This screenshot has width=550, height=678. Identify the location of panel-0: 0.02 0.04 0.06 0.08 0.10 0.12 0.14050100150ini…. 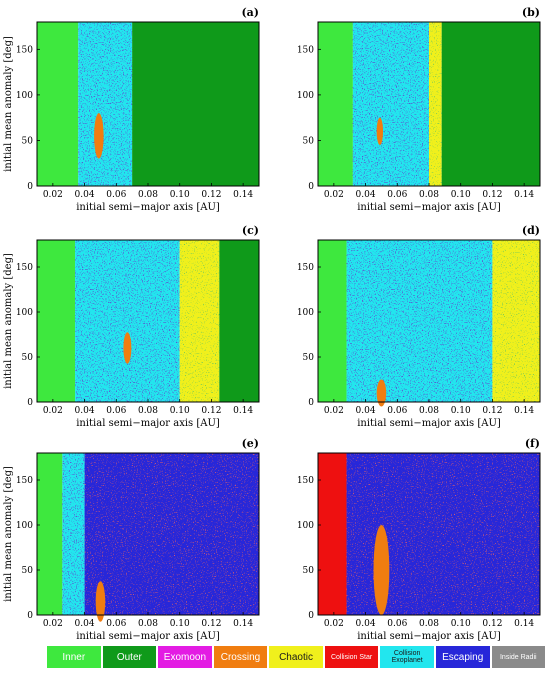
(131, 109).